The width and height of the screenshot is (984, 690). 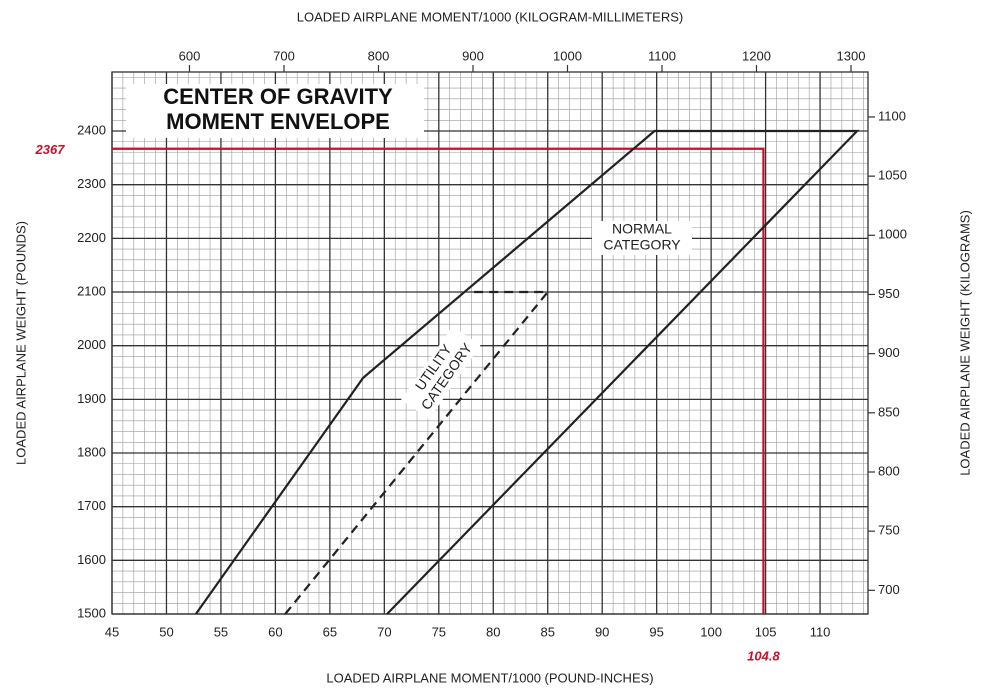 What do you see at coordinates (493, 631) in the screenshot?
I see `x-tick-label: 80` at bounding box center [493, 631].